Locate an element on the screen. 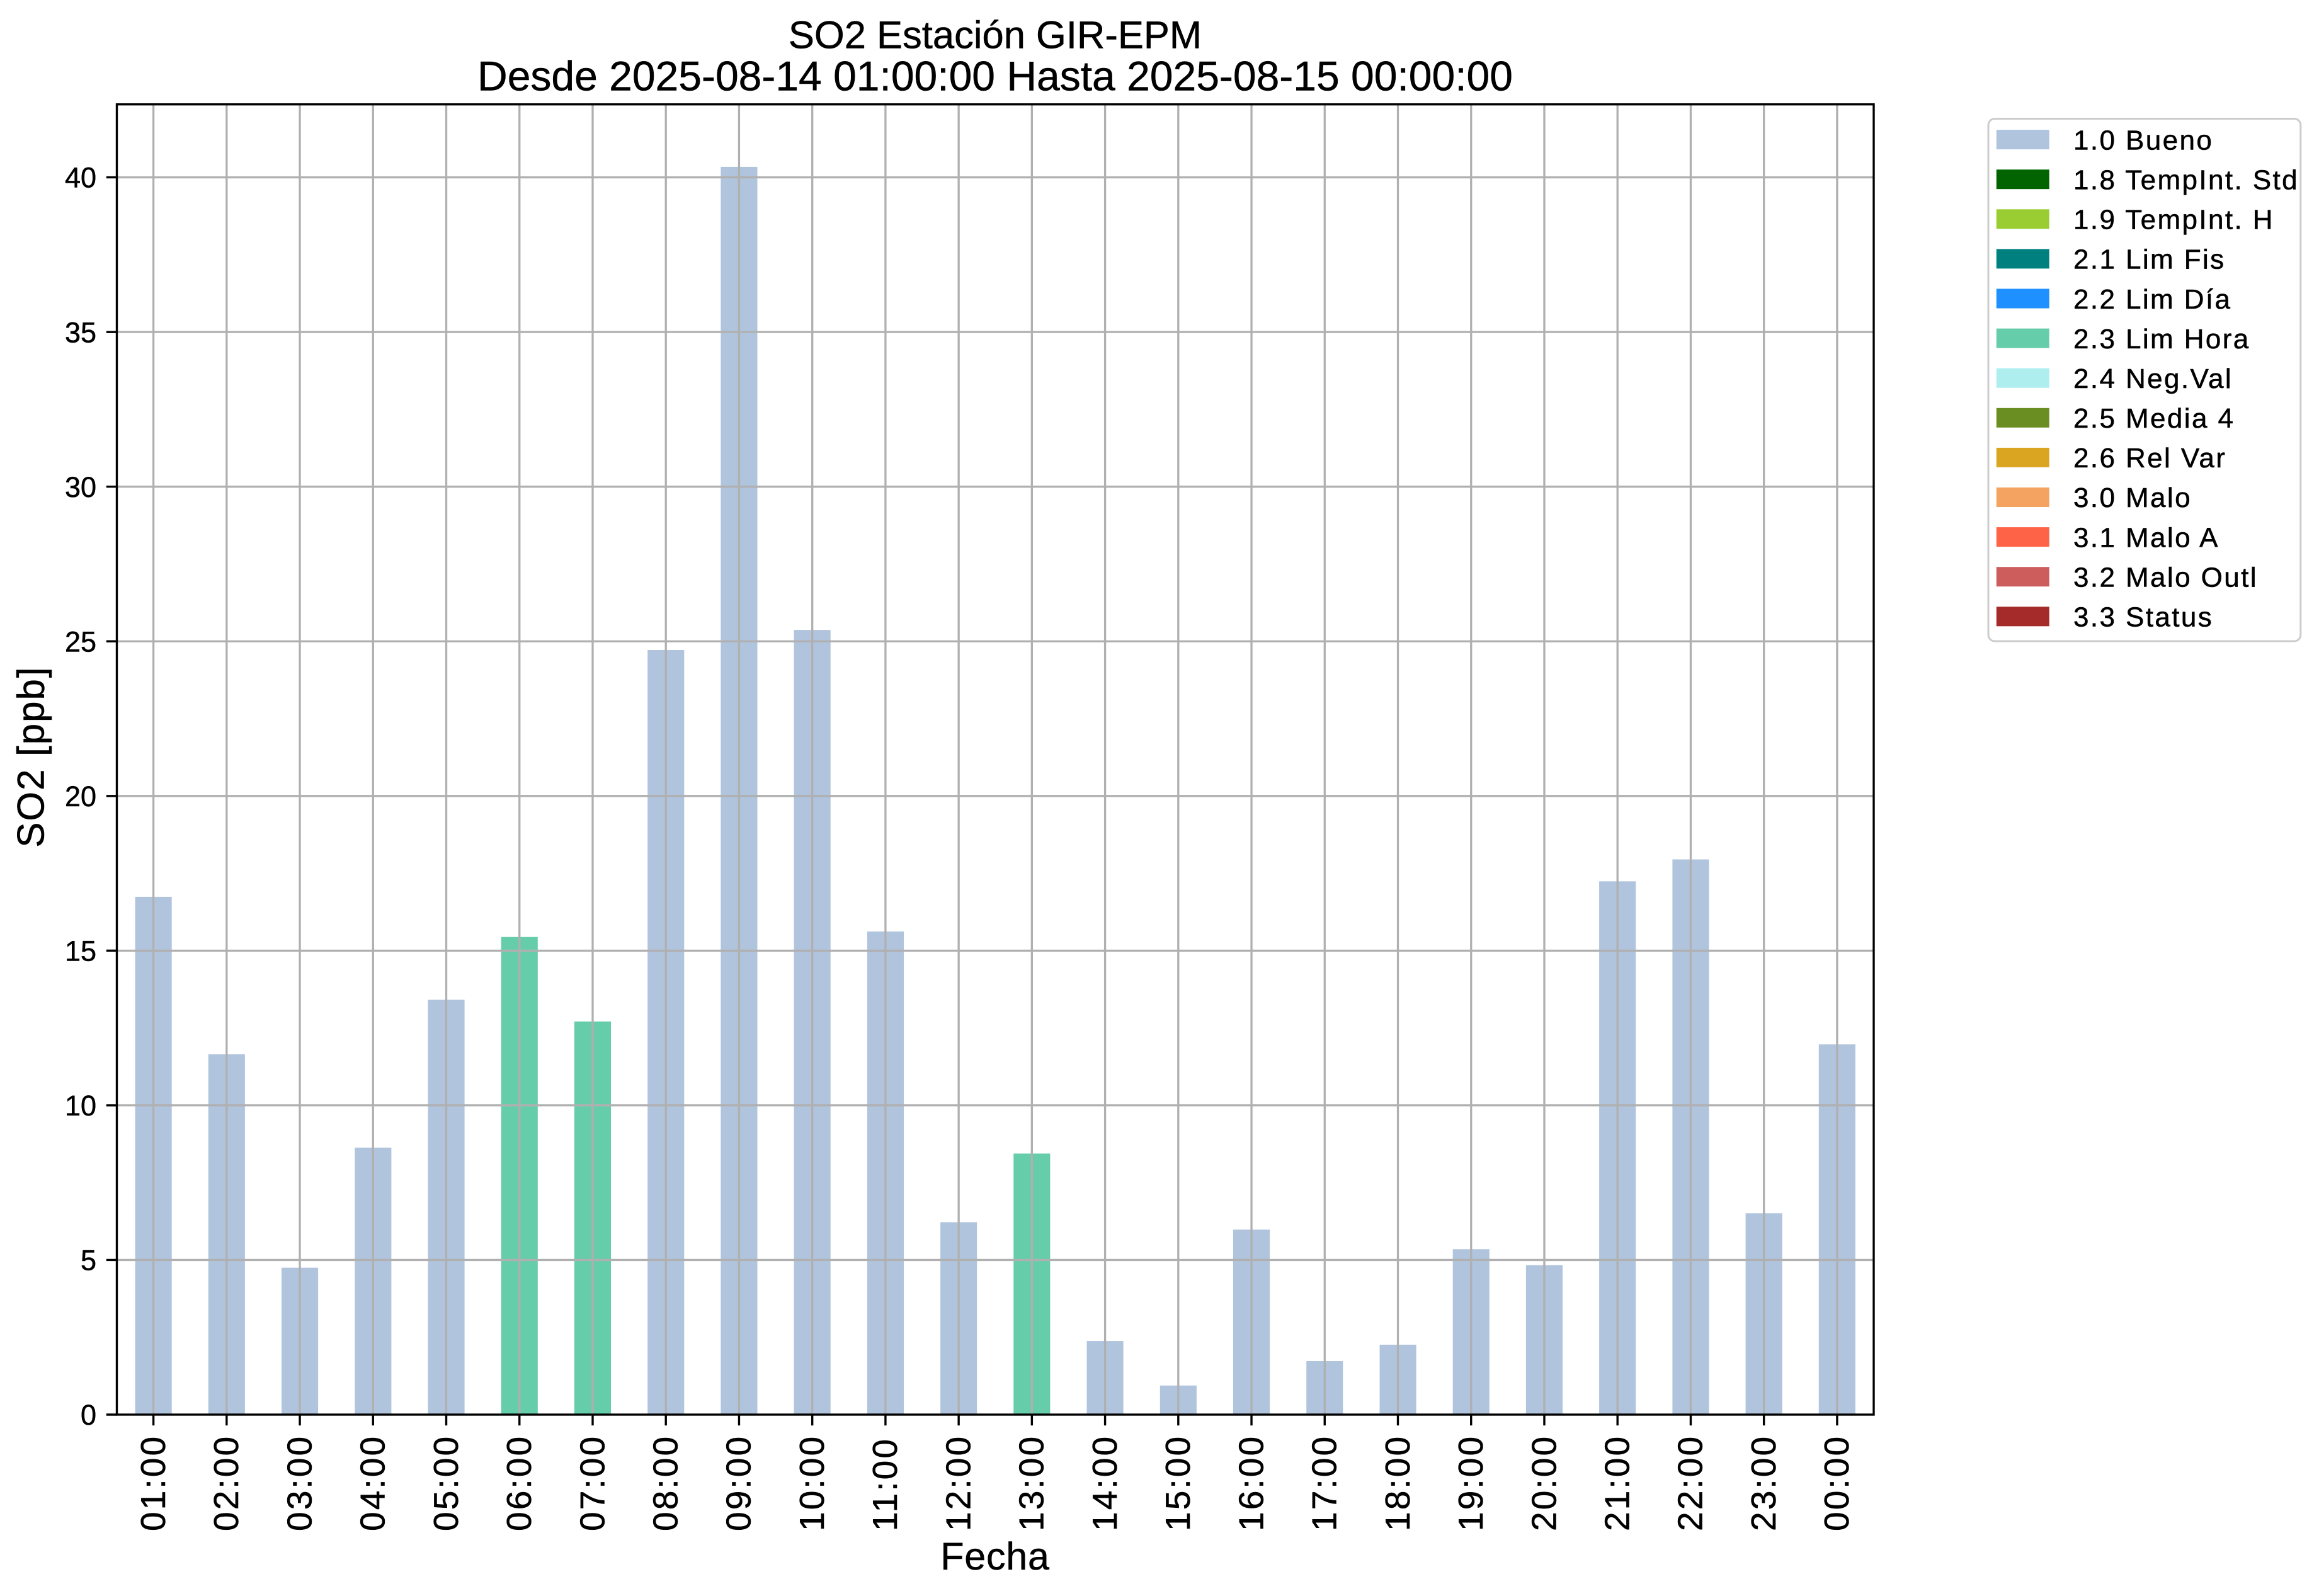 The height and width of the screenshot is (1596, 2319). svg-text: 14:00 is located at coordinates (1104, 1483).